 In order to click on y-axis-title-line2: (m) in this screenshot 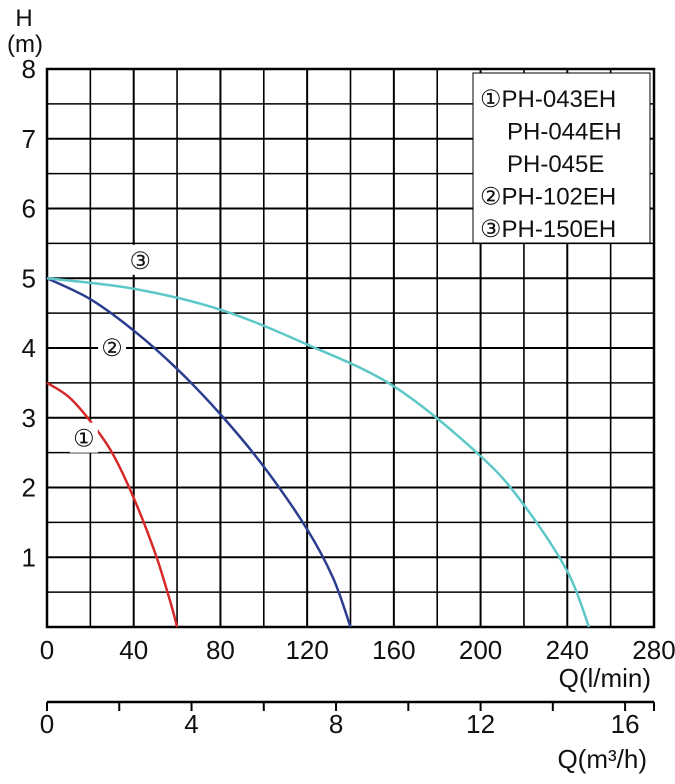, I will do `click(25, 44)`.